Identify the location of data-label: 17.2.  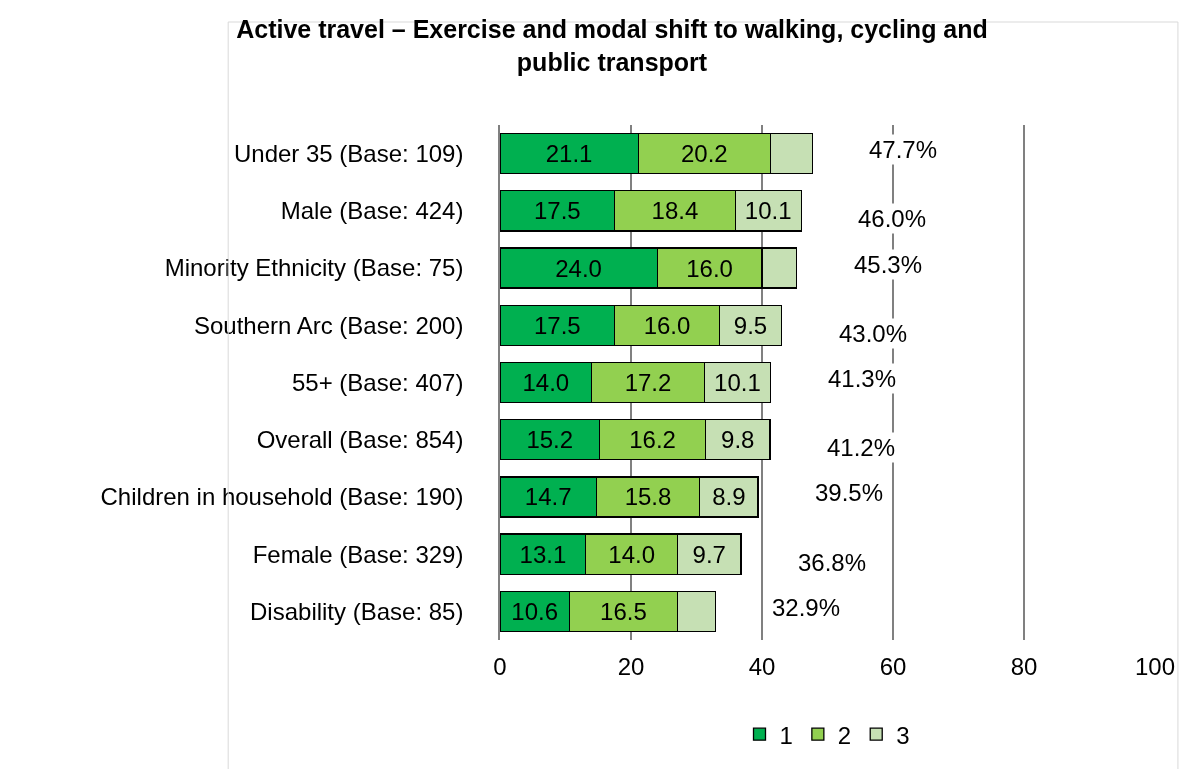
(648, 382).